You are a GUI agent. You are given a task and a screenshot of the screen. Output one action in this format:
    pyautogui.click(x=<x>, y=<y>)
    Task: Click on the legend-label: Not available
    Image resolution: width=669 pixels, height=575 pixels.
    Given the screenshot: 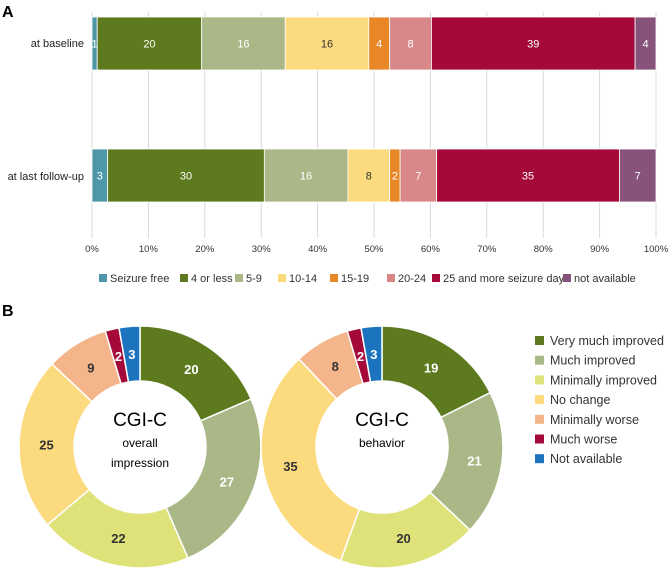 What is the action you would take?
    pyautogui.click(x=586, y=459)
    